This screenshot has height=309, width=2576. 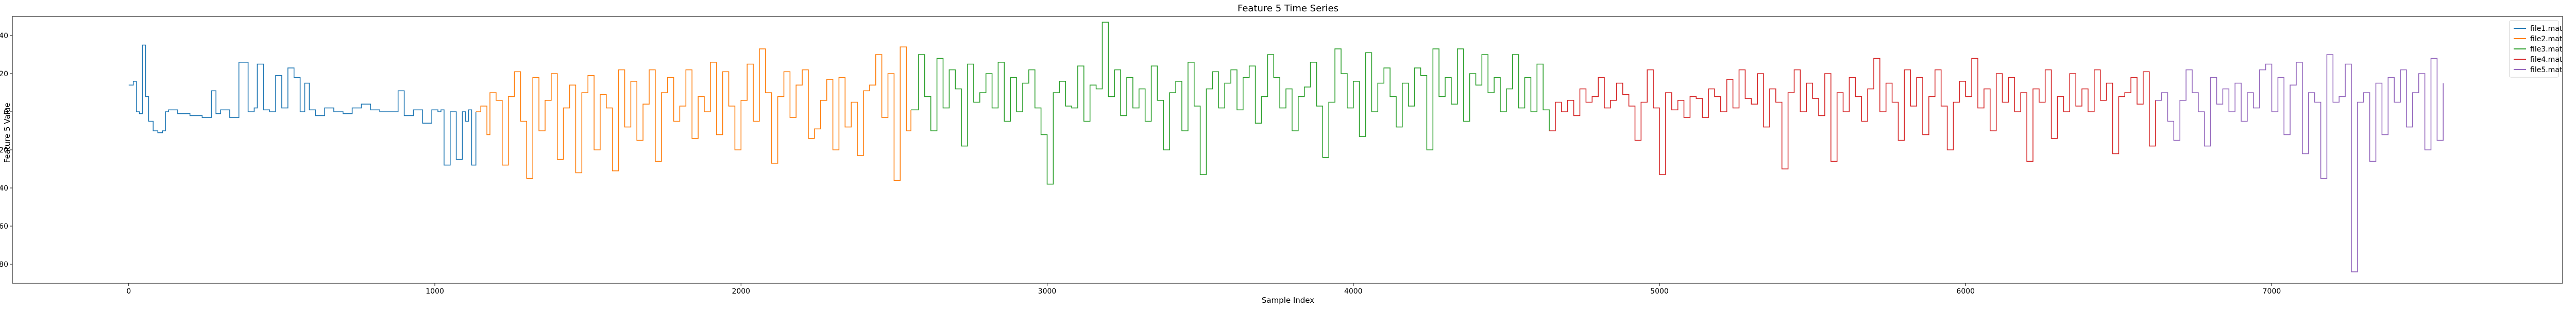 I want to click on x-tick-label-0: 0, so click(x=128, y=291).